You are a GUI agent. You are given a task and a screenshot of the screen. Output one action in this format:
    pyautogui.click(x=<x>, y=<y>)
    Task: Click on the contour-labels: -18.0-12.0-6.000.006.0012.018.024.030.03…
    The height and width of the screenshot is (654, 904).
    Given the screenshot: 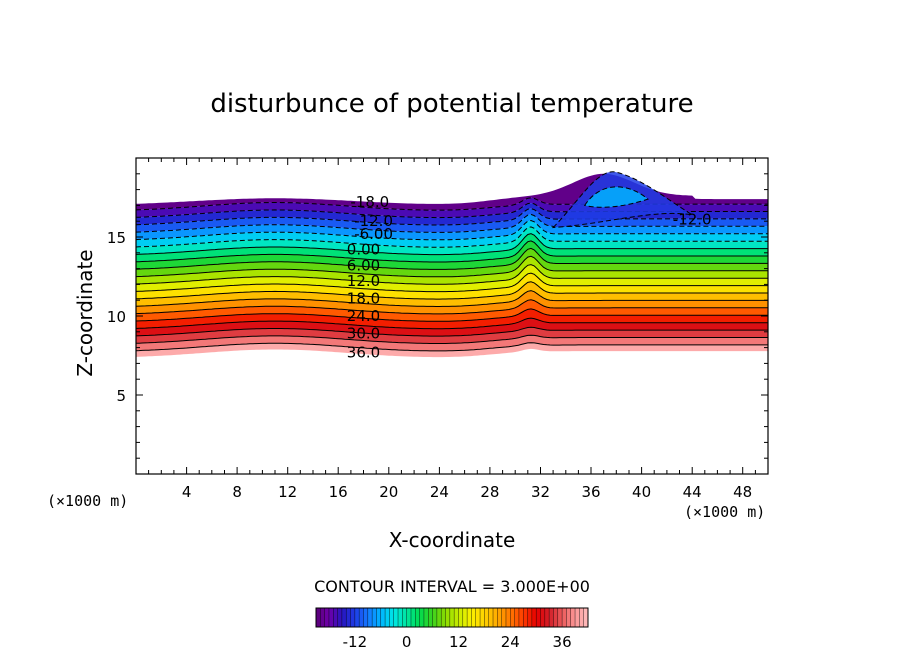 What is the action you would take?
    pyautogui.click(x=529, y=277)
    